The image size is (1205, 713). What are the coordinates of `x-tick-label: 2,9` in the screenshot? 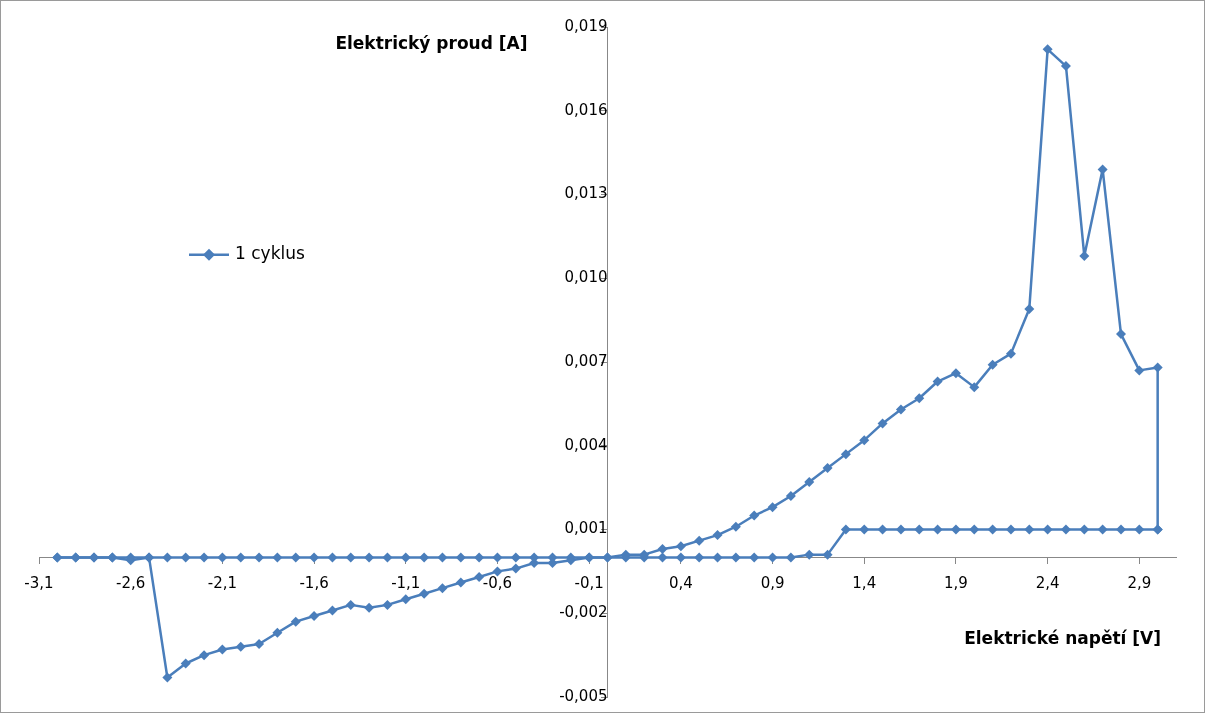 It's located at (1139, 583).